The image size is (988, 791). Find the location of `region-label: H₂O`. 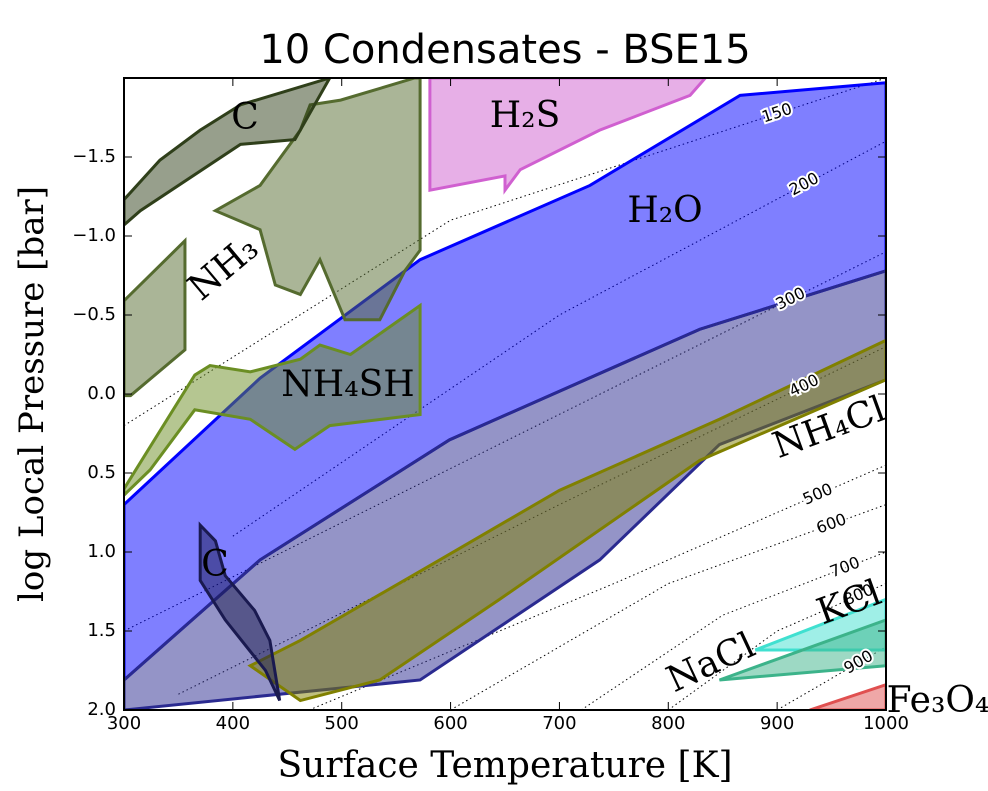

region-label: H₂O is located at coordinates (664, 210).